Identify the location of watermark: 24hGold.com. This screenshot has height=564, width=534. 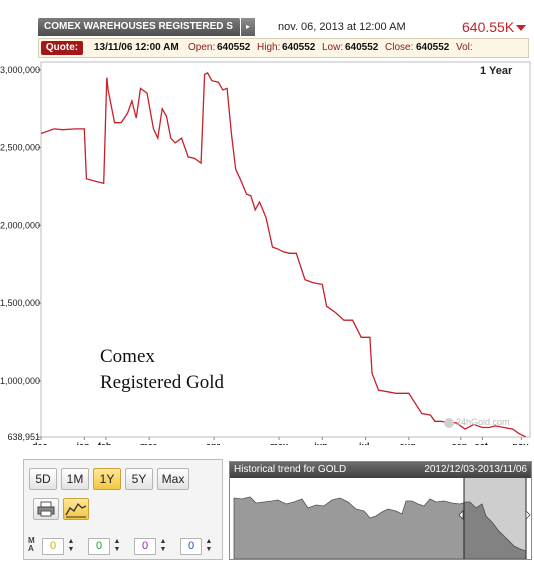
(477, 422).